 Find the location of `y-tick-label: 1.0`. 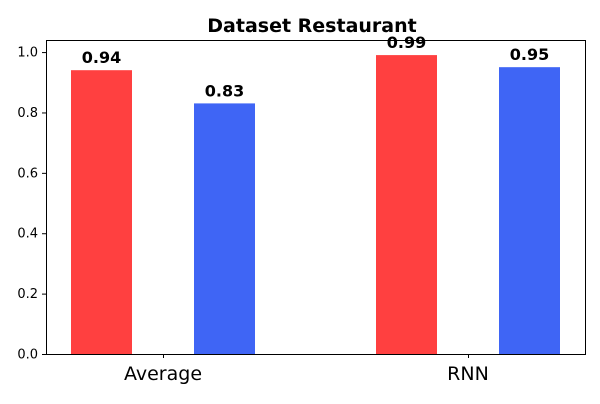

y-tick-label: 1.0 is located at coordinates (27, 53).